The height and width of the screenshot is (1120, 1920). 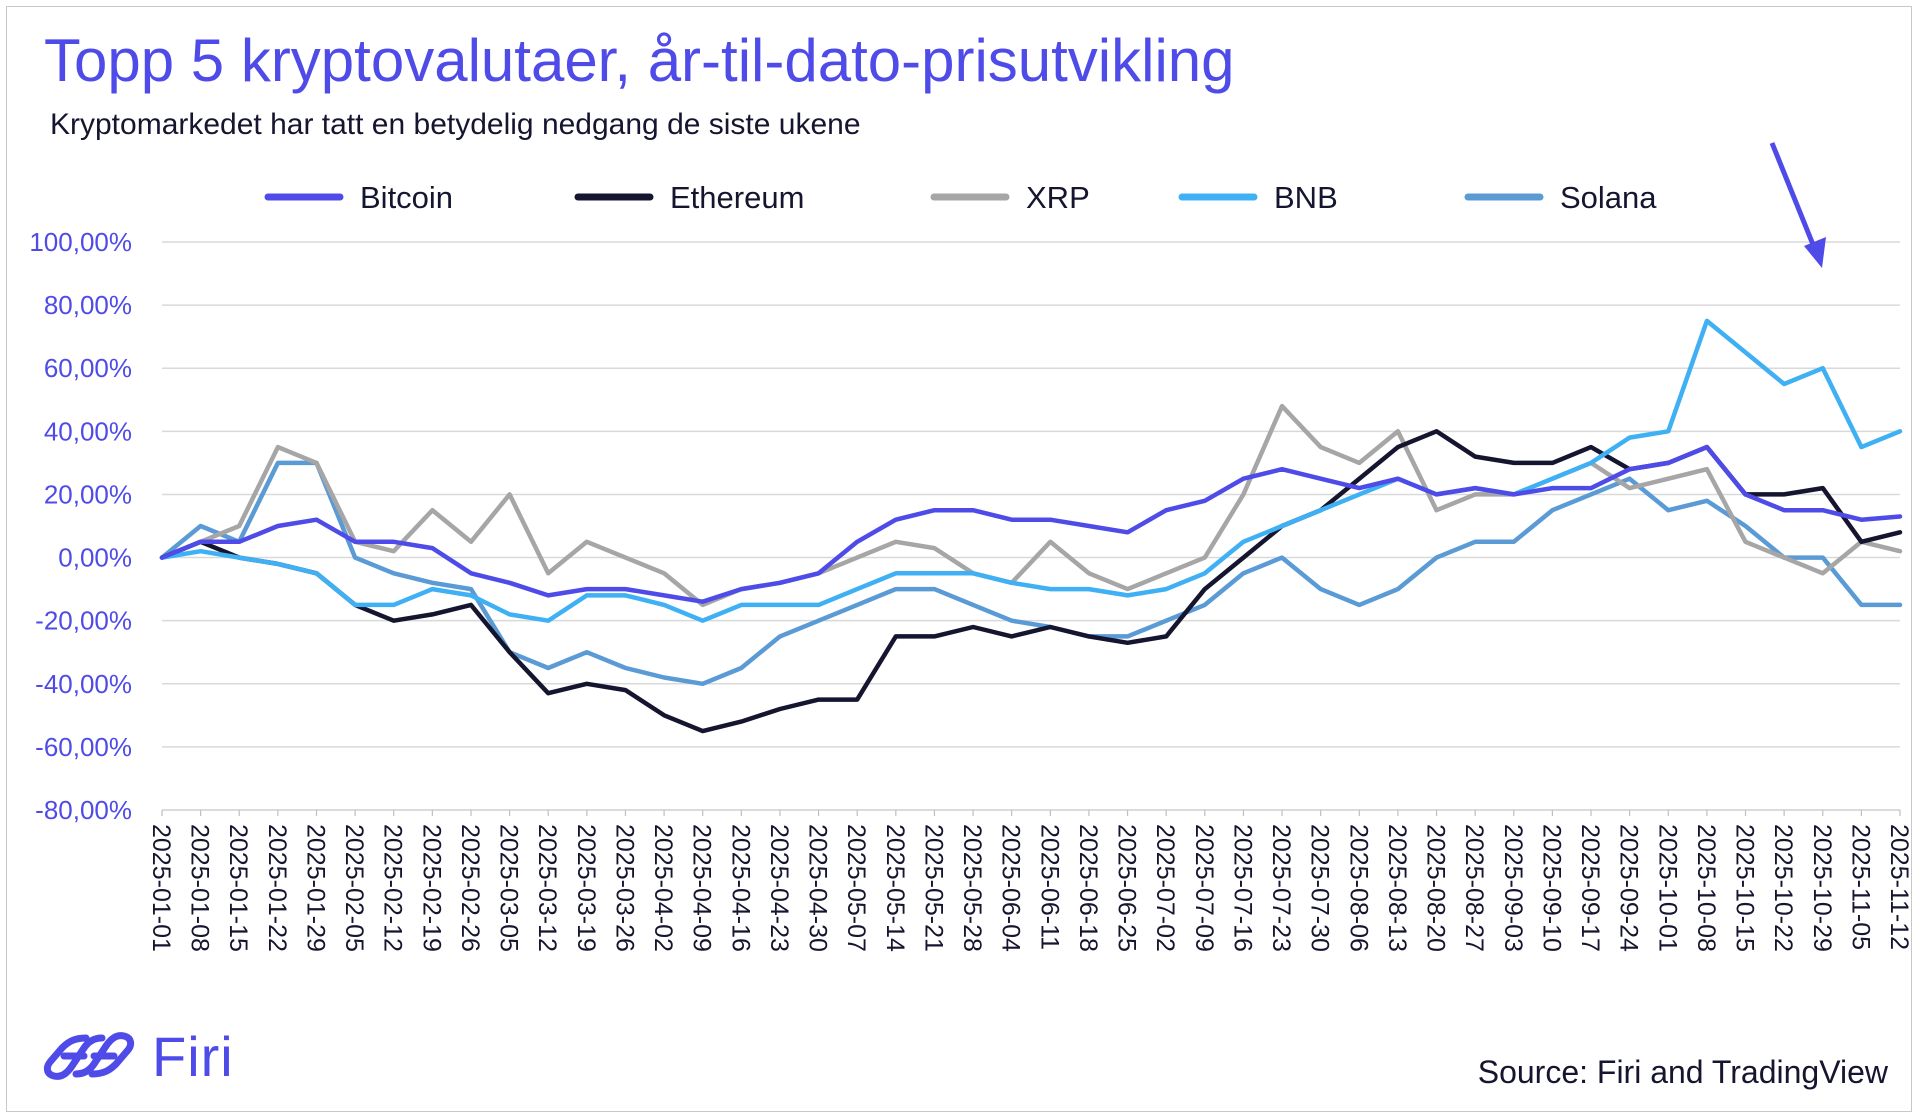 I want to click on x-tick-label: 2025-06-04, so click(x=1011, y=888).